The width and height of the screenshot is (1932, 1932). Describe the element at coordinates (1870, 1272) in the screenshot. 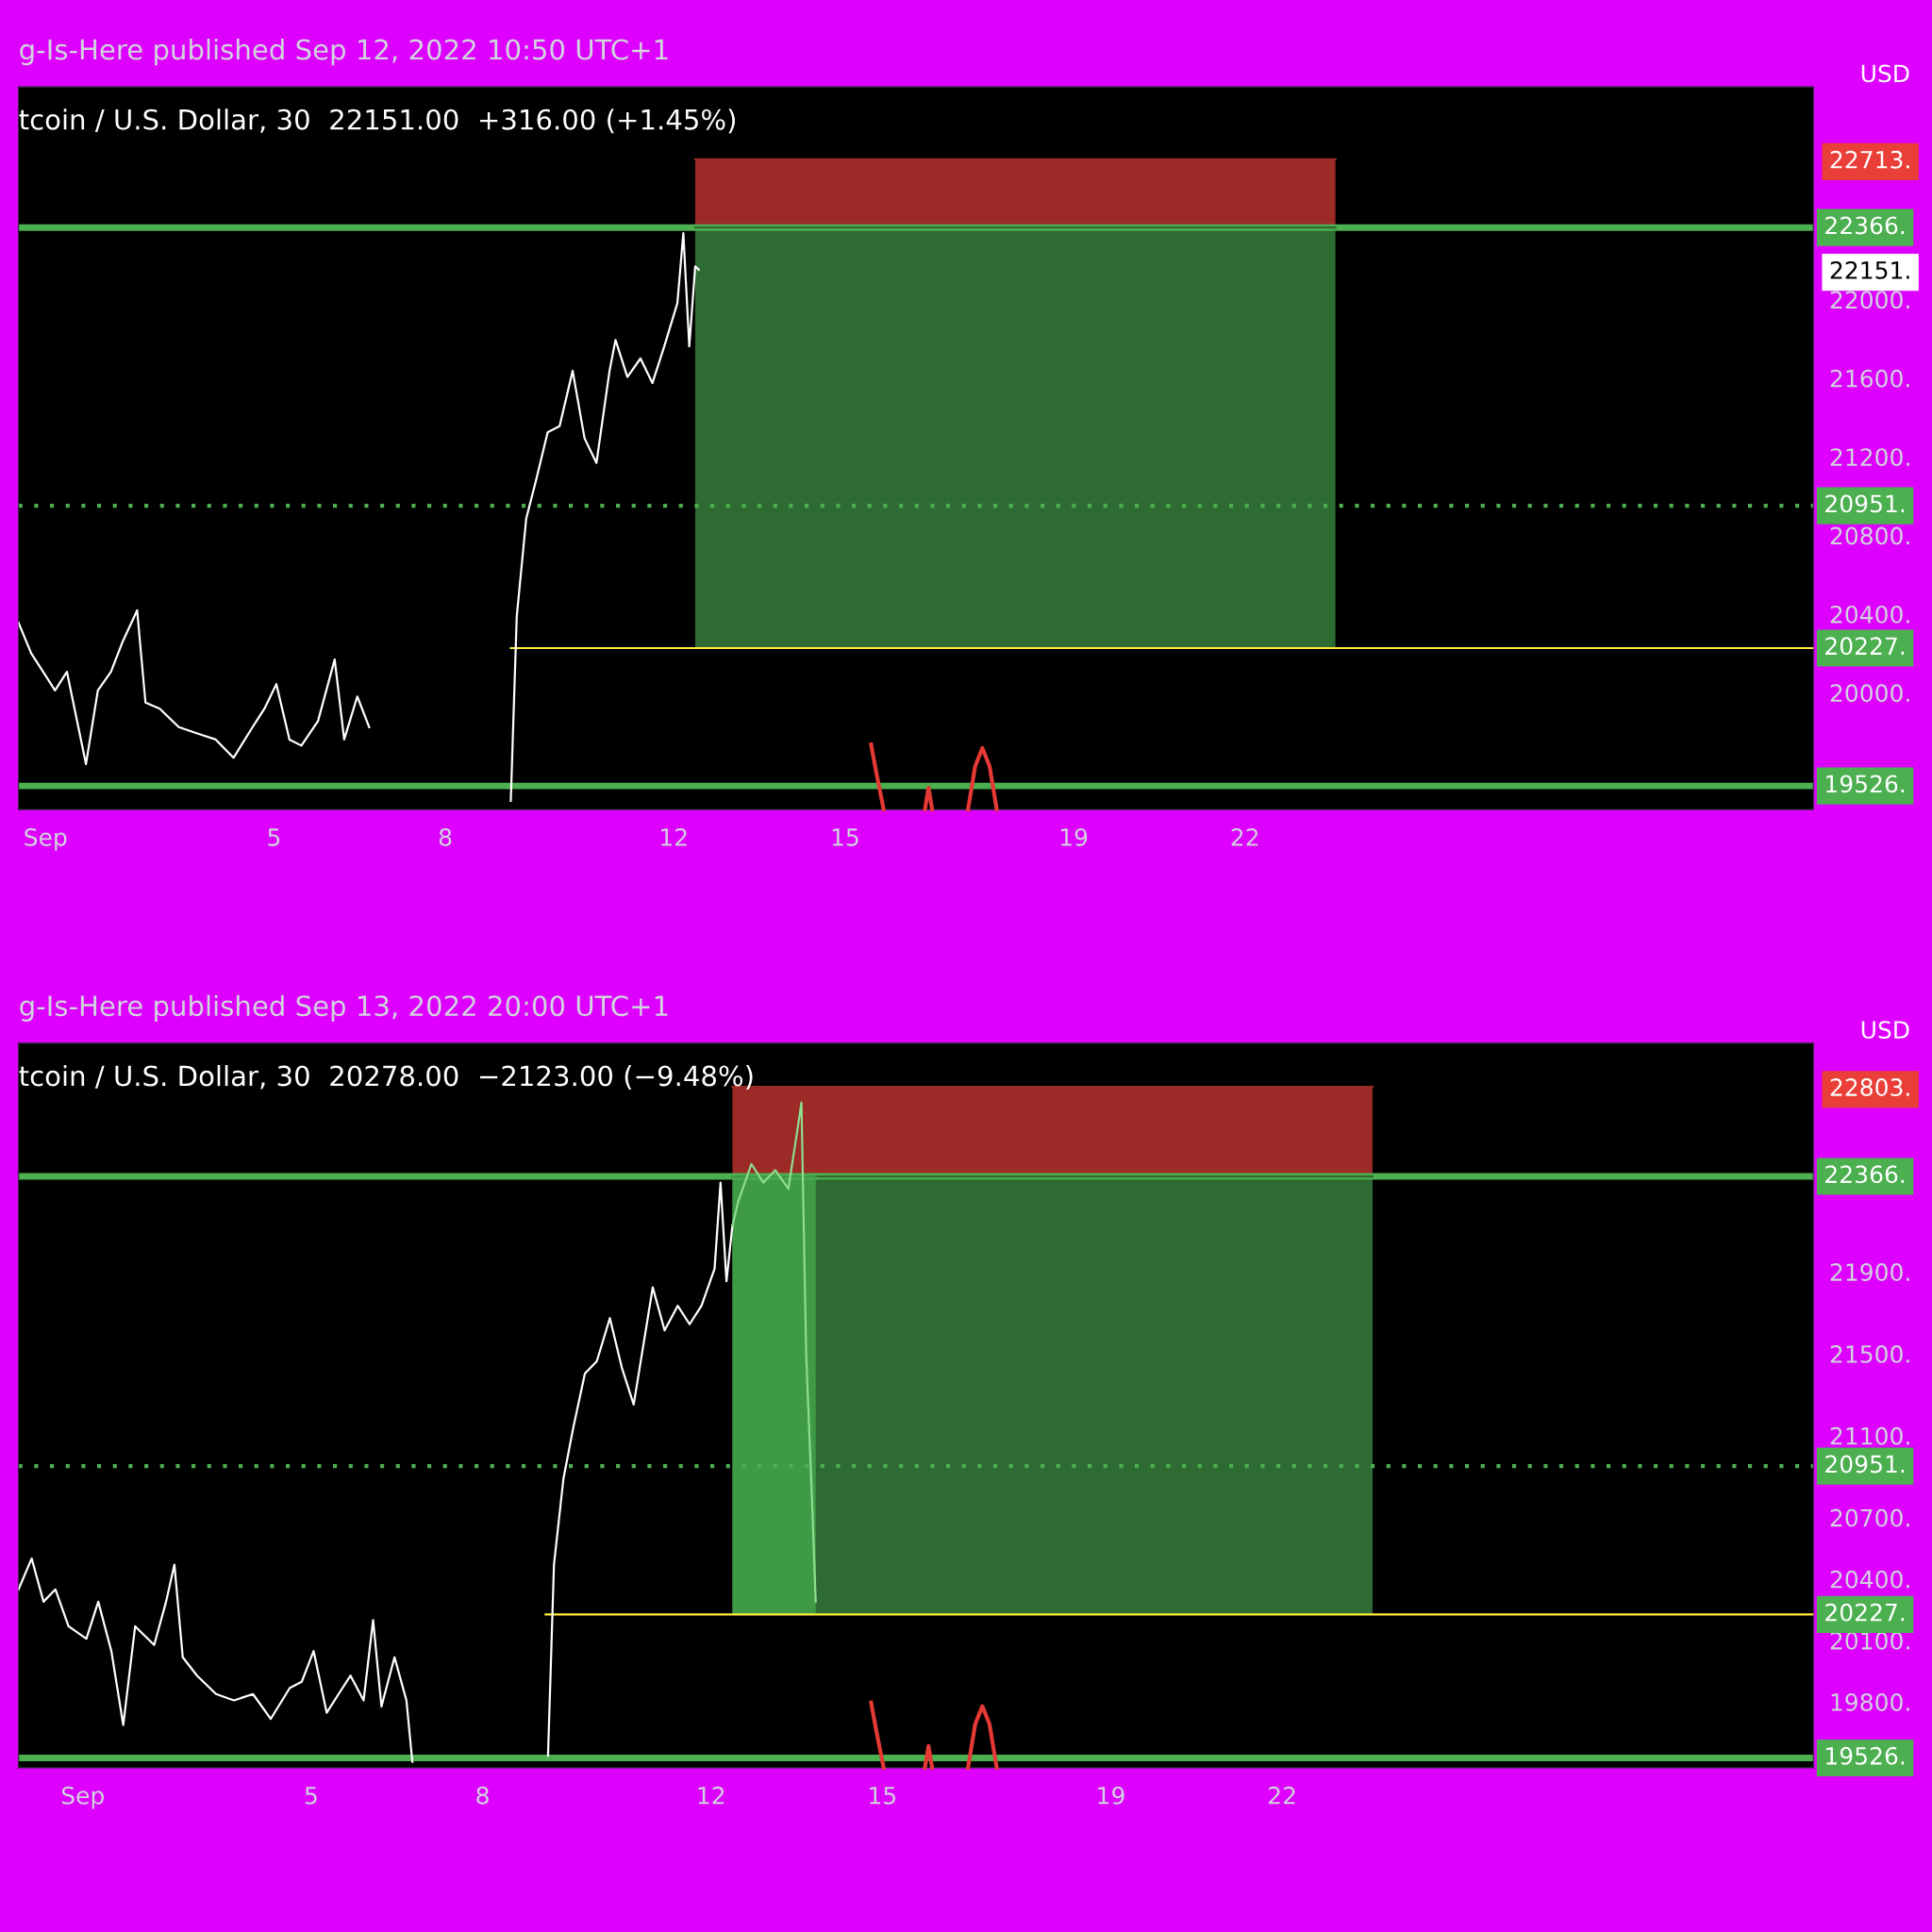

I see `y-tick-label: 21900.` at that location.